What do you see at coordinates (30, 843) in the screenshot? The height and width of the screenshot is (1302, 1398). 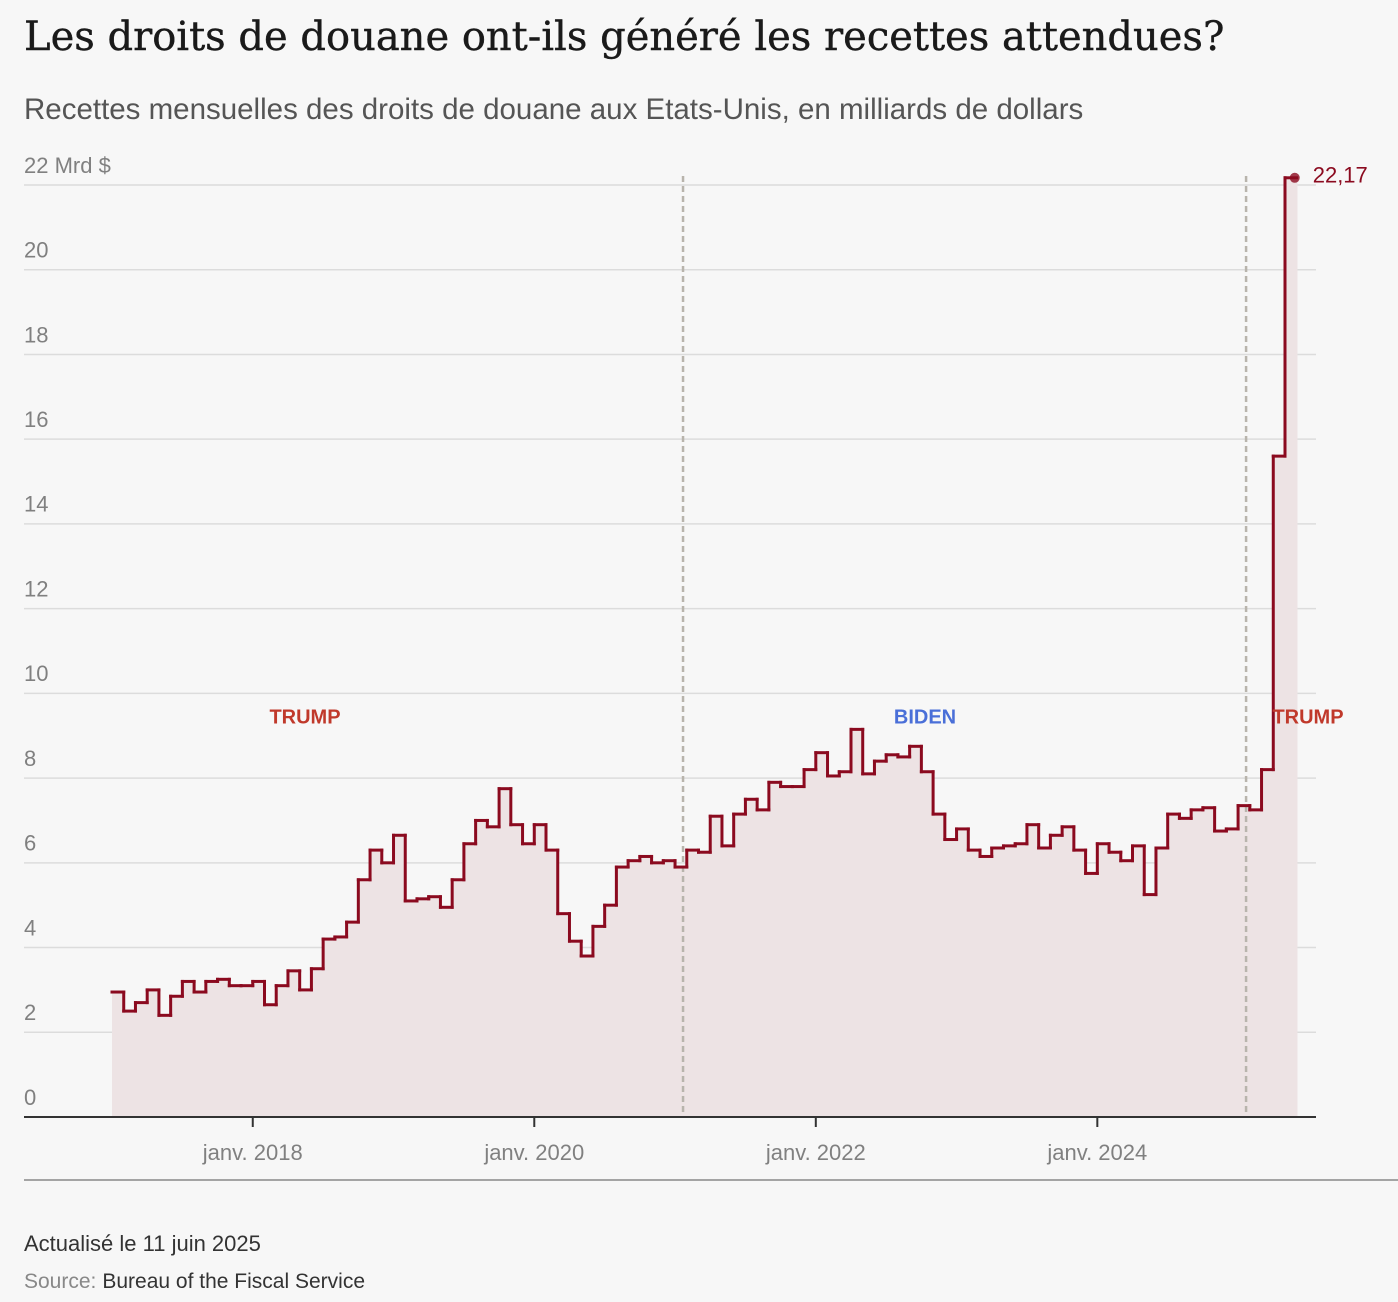 I see `y-tick-label: 6` at bounding box center [30, 843].